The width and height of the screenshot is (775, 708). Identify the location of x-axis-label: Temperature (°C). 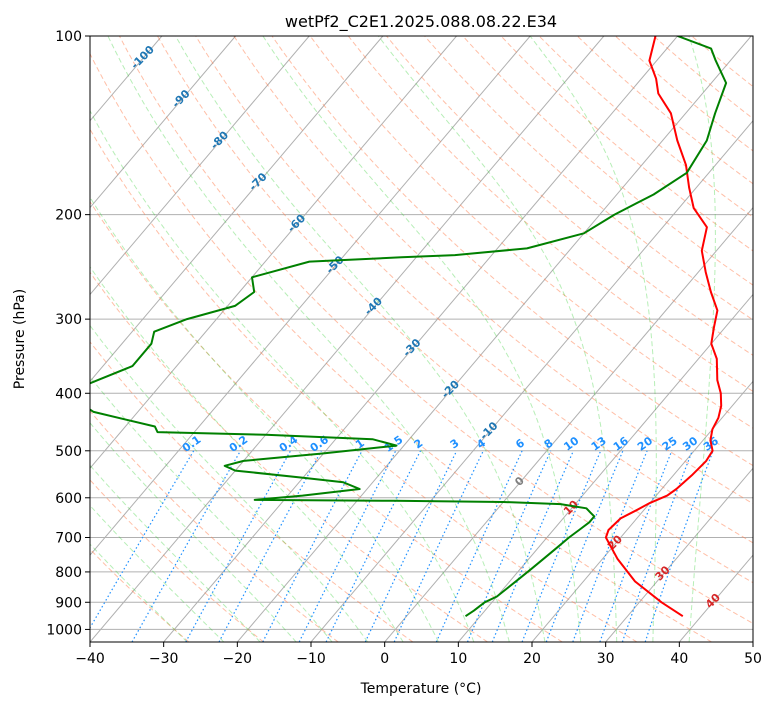
(421, 689).